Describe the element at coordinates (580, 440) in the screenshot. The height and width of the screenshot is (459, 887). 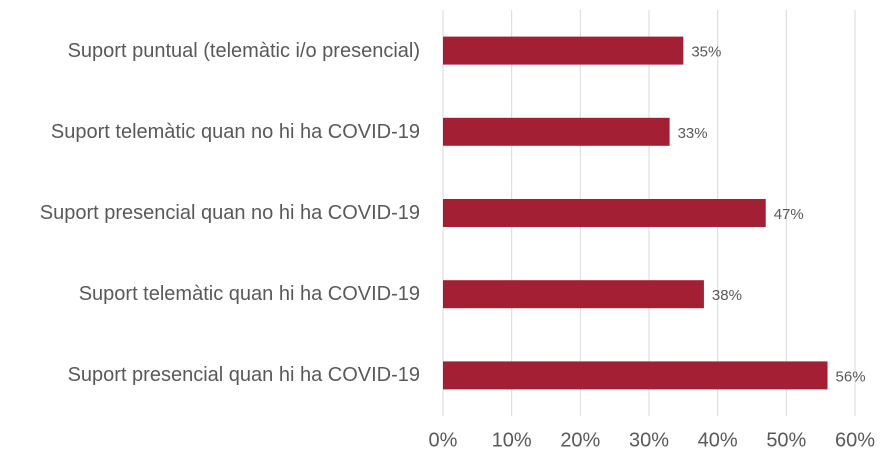
I see `x-tick-label: 20%` at that location.